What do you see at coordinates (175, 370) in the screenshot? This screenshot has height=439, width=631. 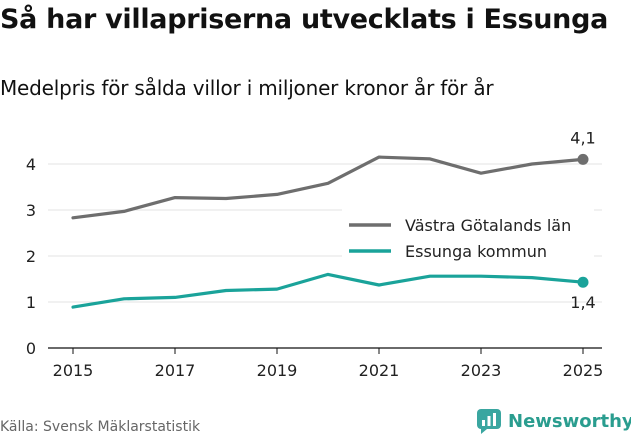 I see `x-tick-label: 2017` at bounding box center [175, 370].